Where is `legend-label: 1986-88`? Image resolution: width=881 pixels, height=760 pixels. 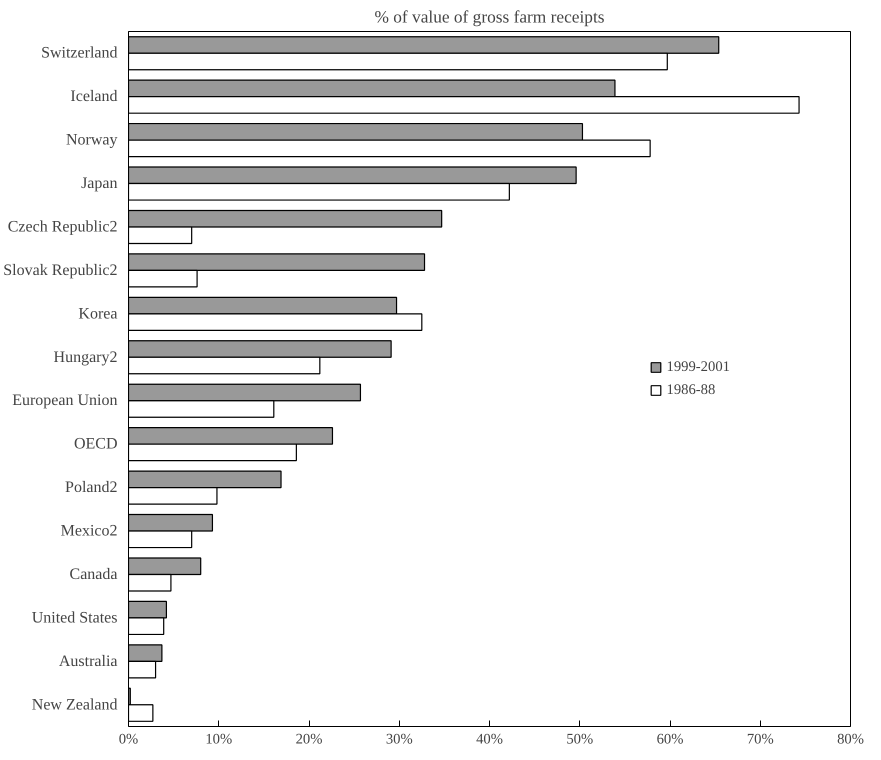
legend-label: 1986-88 is located at coordinates (691, 390).